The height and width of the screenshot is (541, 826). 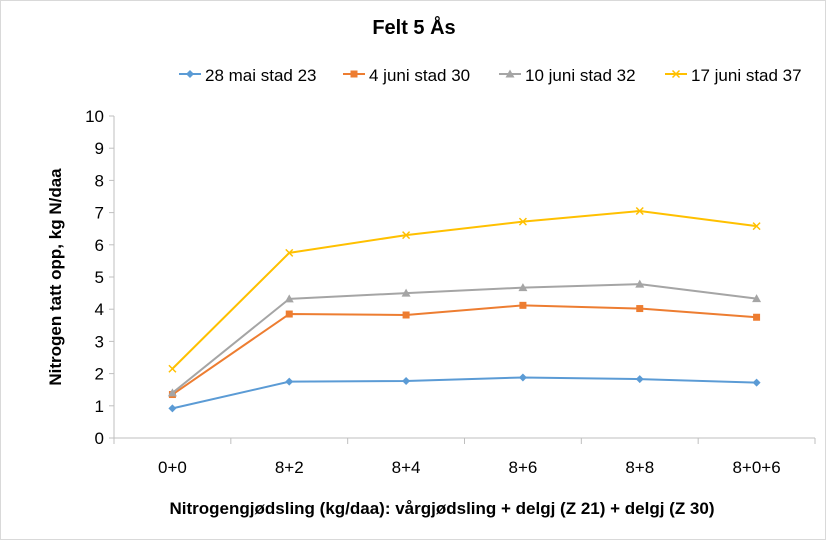 What do you see at coordinates (99, 309) in the screenshot?
I see `y-tick-label: 4` at bounding box center [99, 309].